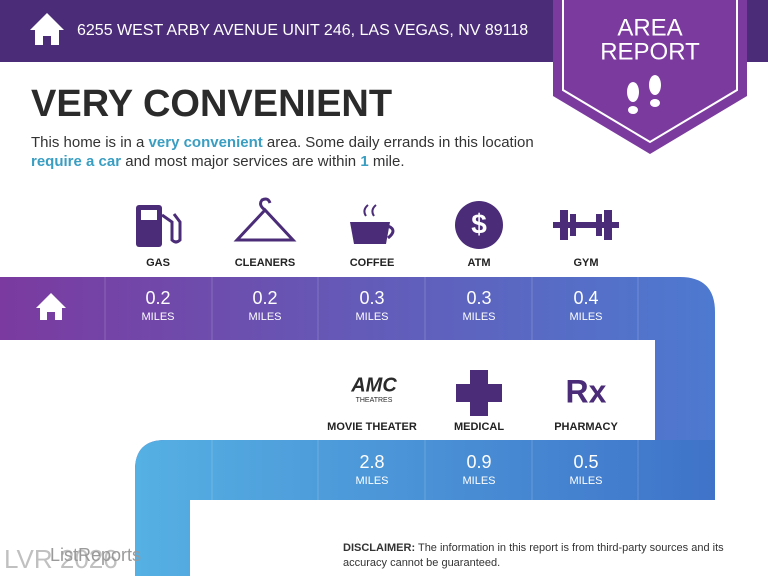  Describe the element at coordinates (586, 391) in the screenshot. I see `rx-icon: Rx` at that location.